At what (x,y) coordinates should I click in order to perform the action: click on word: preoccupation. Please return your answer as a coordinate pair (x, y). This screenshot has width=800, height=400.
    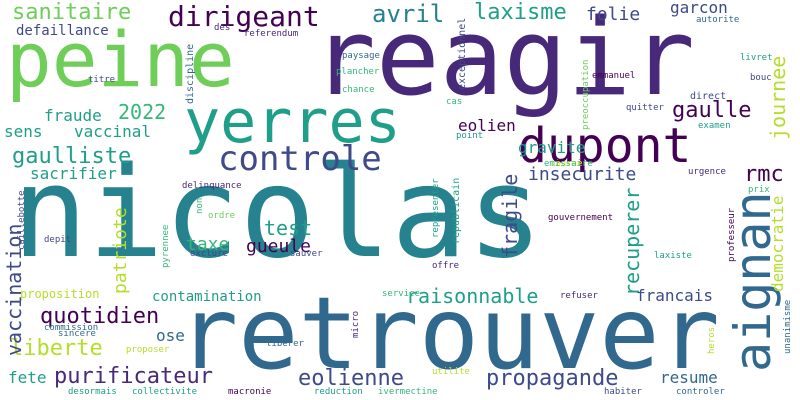
    Looking at the image, I should click on (586, 94).